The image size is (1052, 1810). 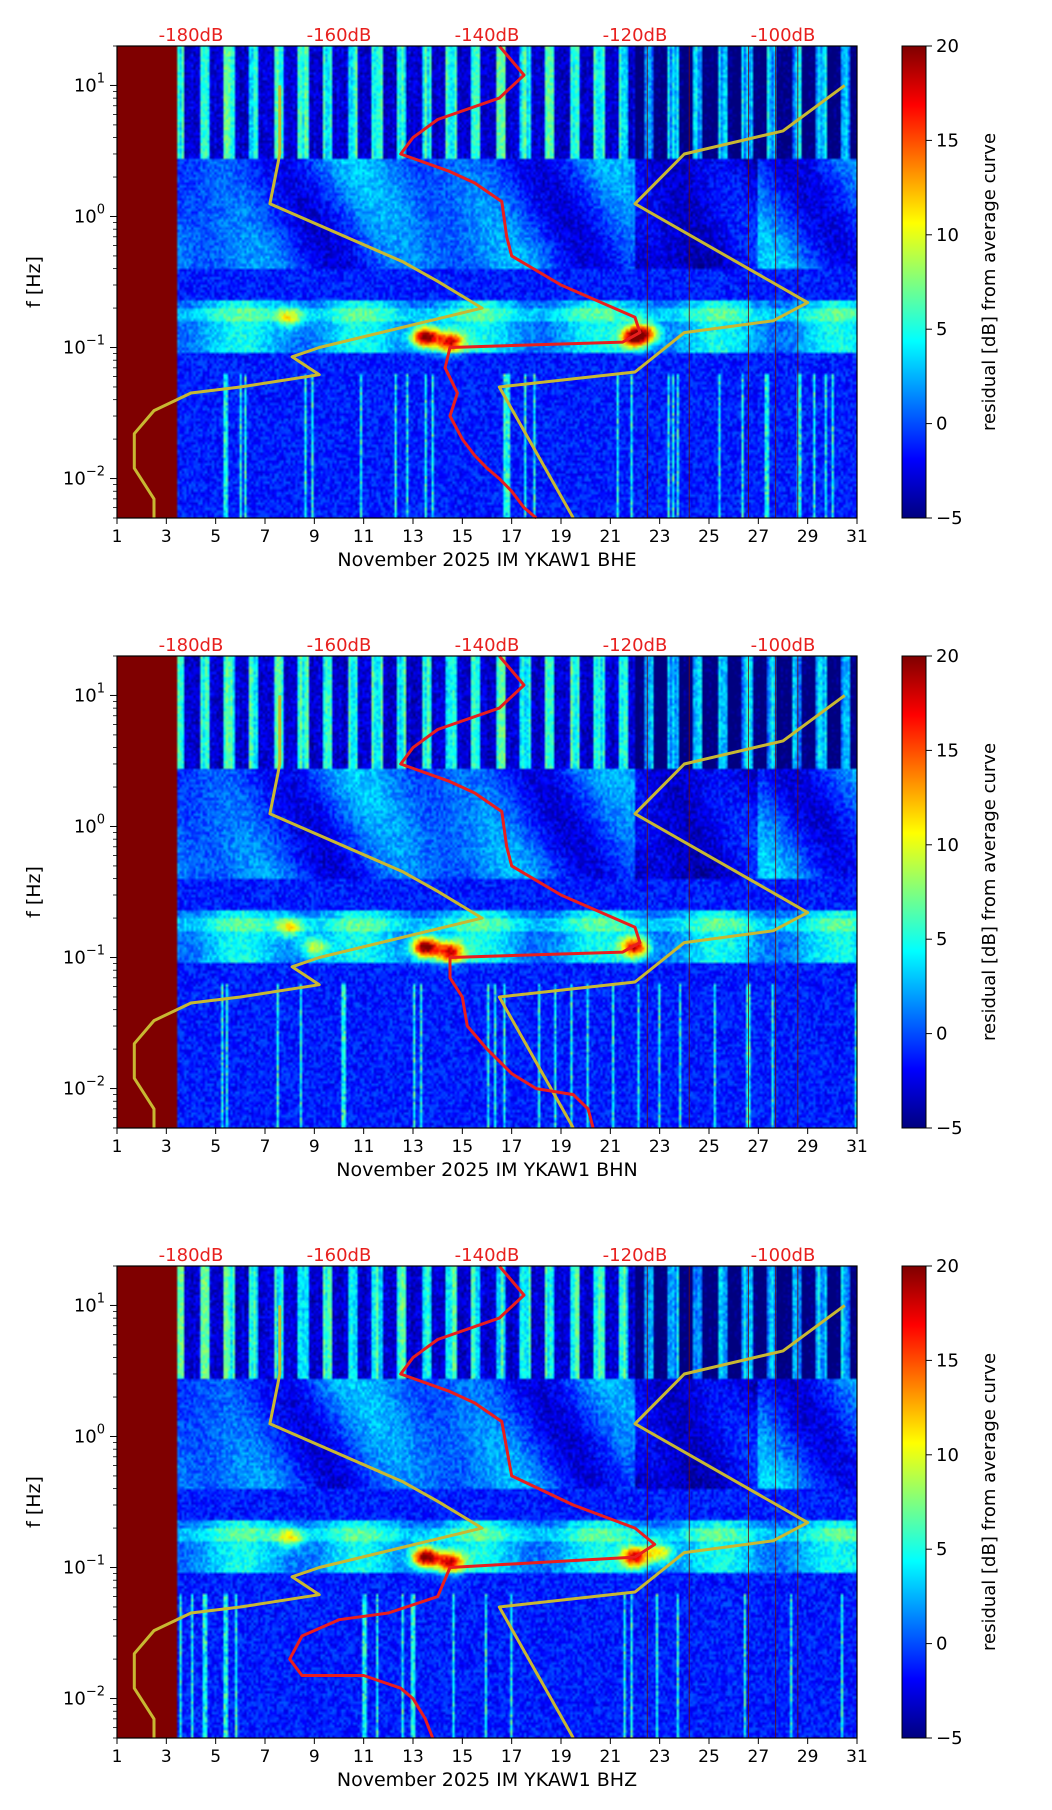 What do you see at coordinates (947, 656) in the screenshot?
I see `colorbar-tick-label: 20` at bounding box center [947, 656].